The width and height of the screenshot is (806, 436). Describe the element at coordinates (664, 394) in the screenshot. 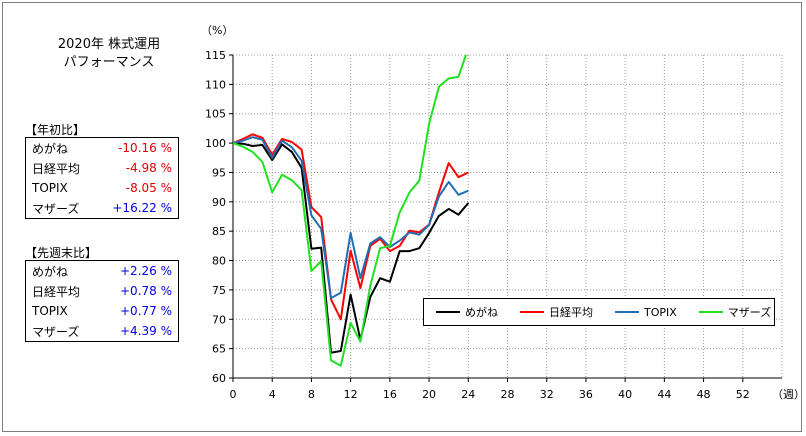

I see `x-tick-label: 44` at that location.